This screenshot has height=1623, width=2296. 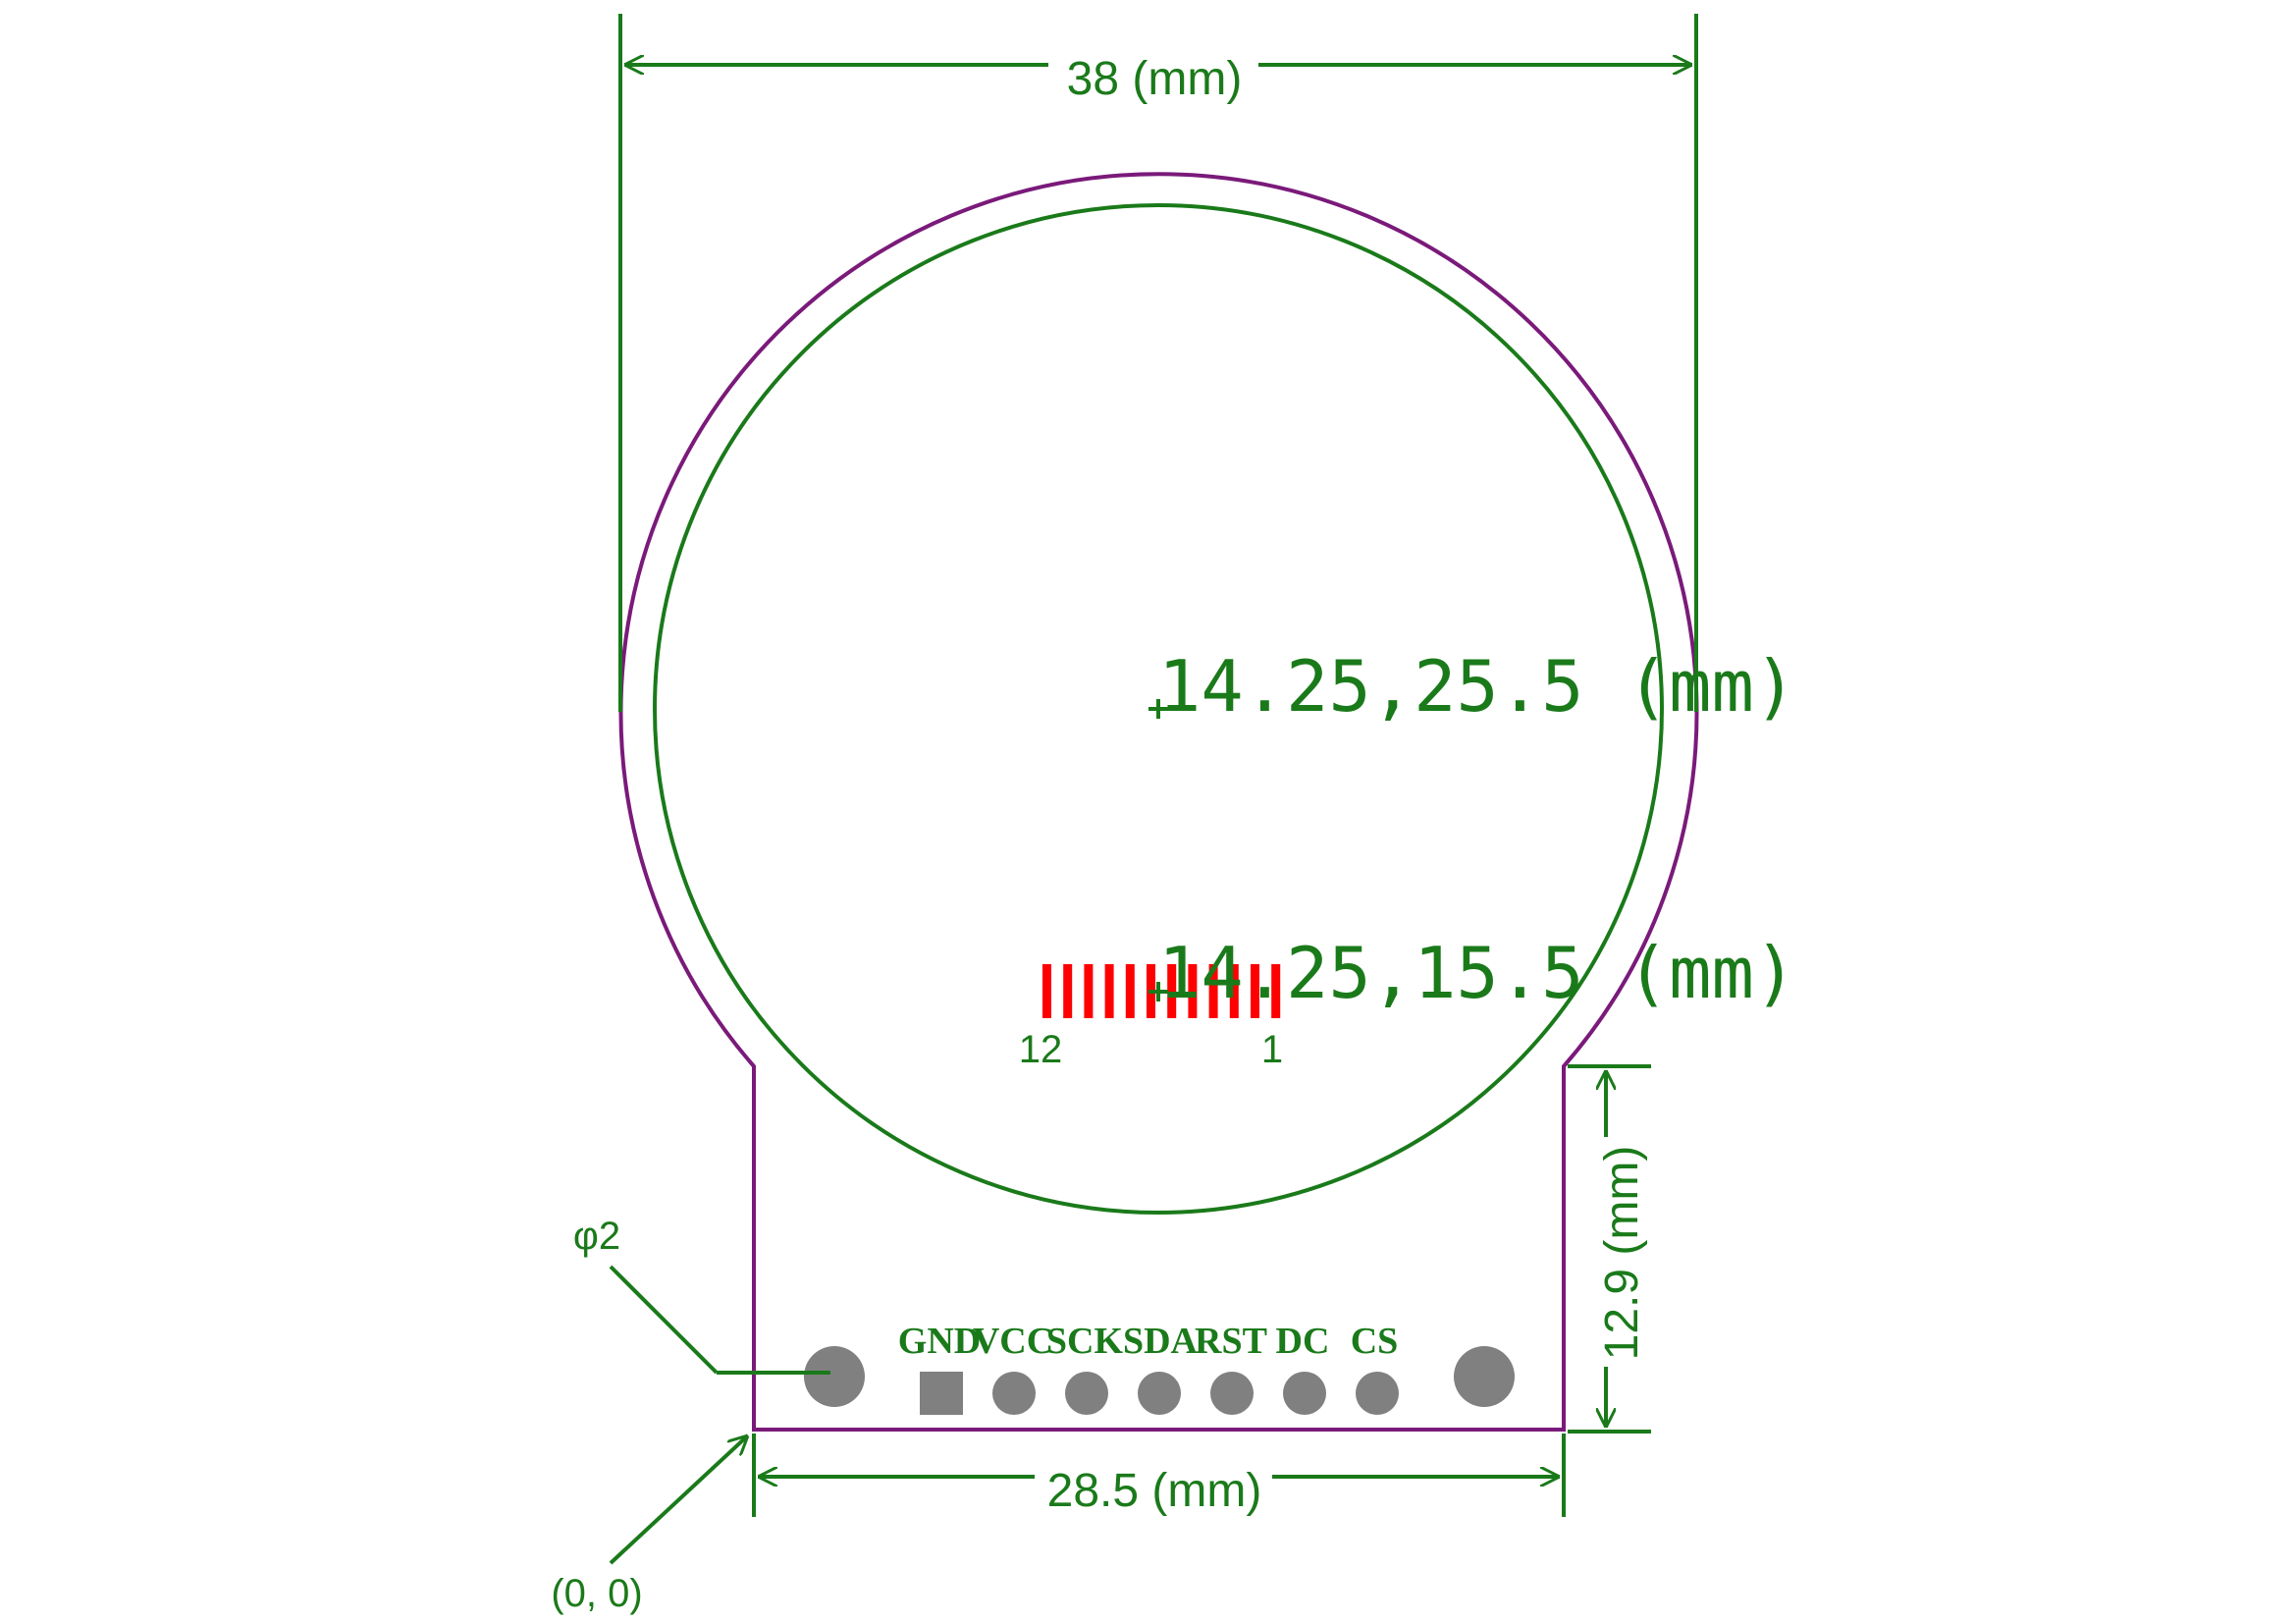 What do you see at coordinates (1085, 1342) in the screenshot?
I see `pin-label-sck: SCK` at bounding box center [1085, 1342].